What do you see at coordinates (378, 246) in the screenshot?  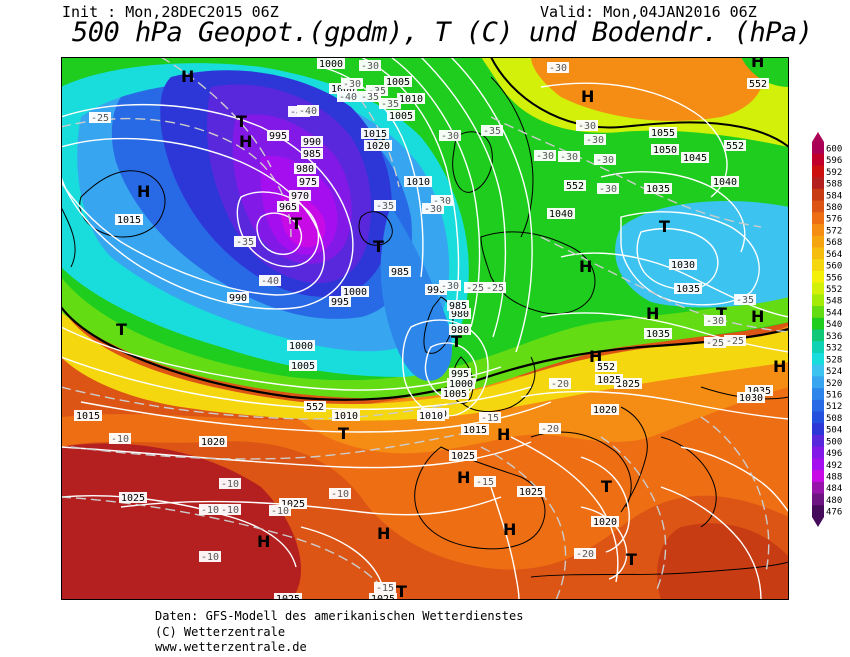 I see `low-symbol: T` at bounding box center [378, 246].